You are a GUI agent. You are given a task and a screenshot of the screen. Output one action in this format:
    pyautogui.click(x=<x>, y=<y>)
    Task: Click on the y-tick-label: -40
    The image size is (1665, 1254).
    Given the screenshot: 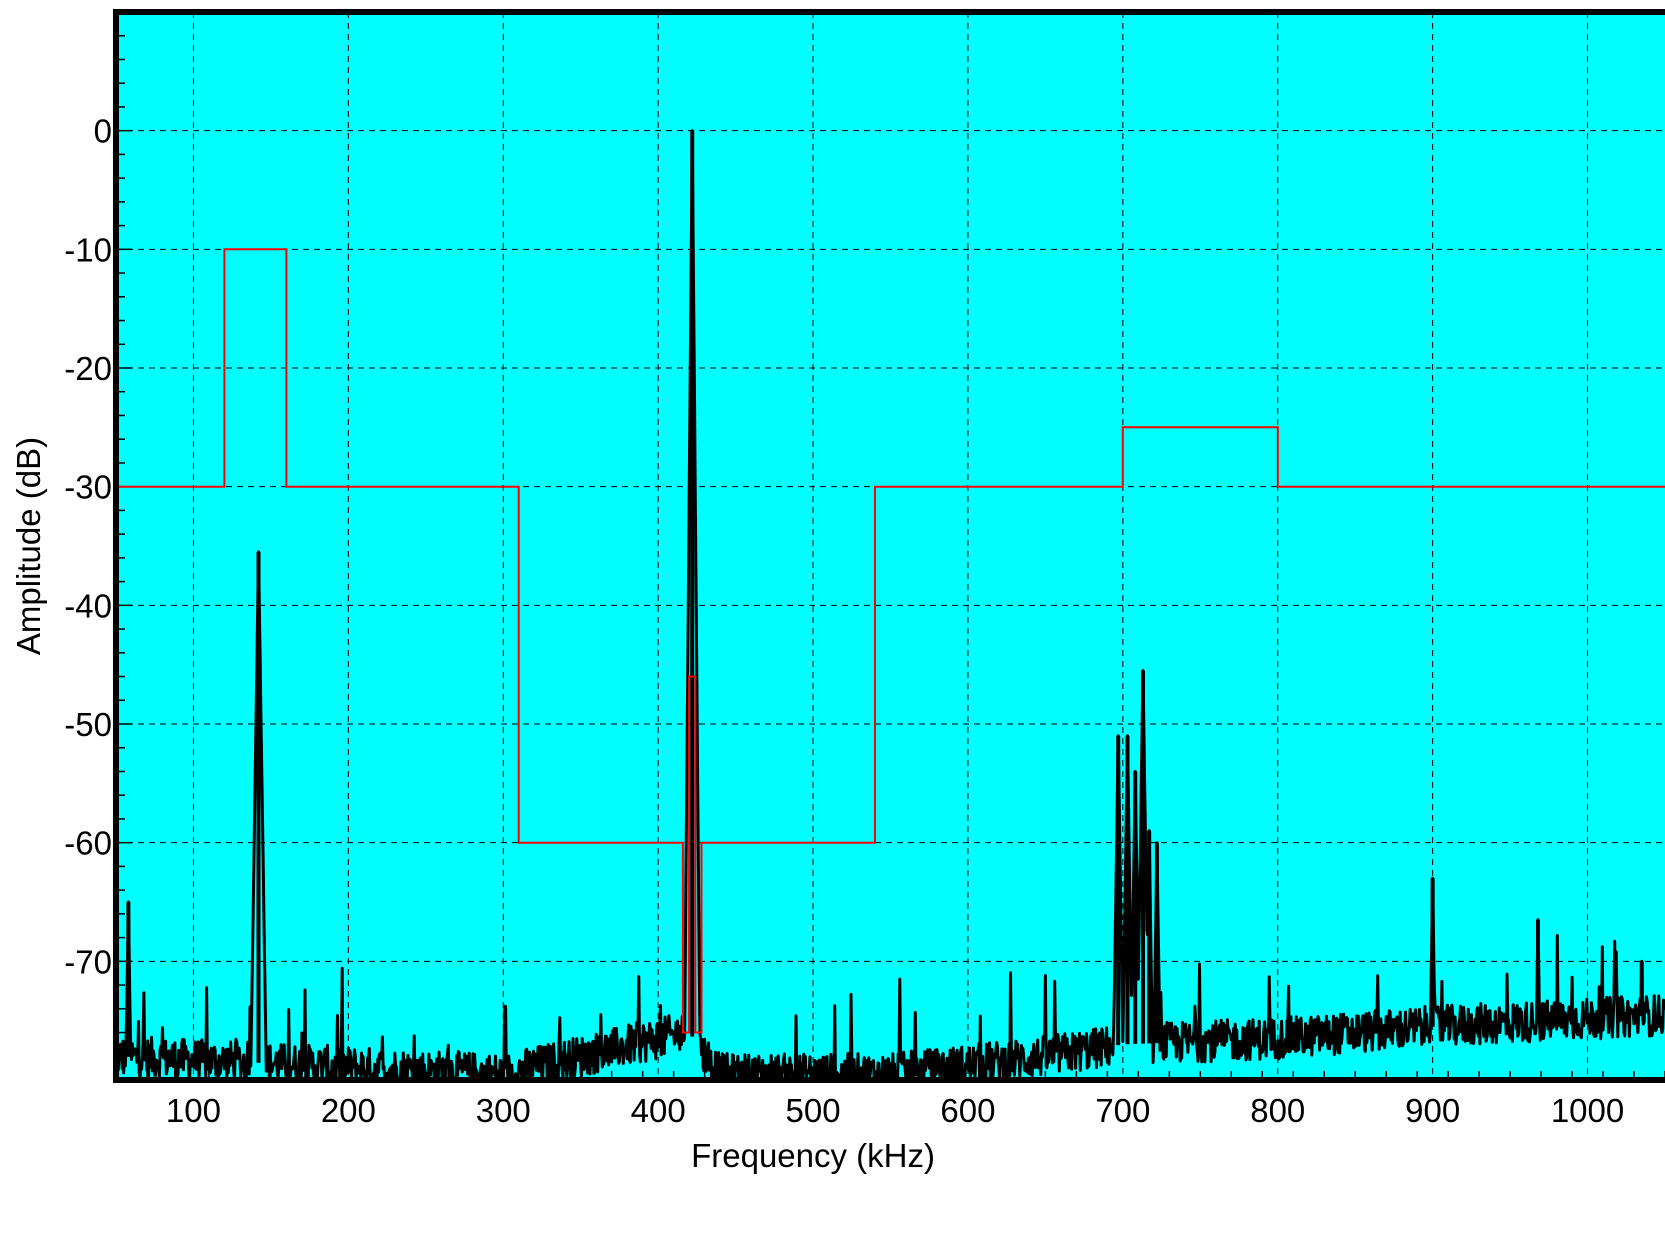 What is the action you would take?
    pyautogui.click(x=88, y=605)
    